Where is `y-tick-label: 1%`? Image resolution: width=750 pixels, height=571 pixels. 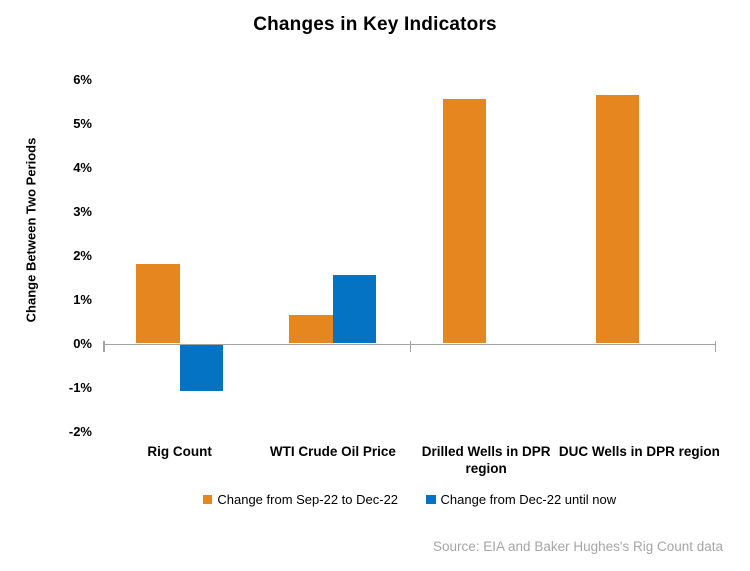
y-tick-label: 1% is located at coordinates (82, 299).